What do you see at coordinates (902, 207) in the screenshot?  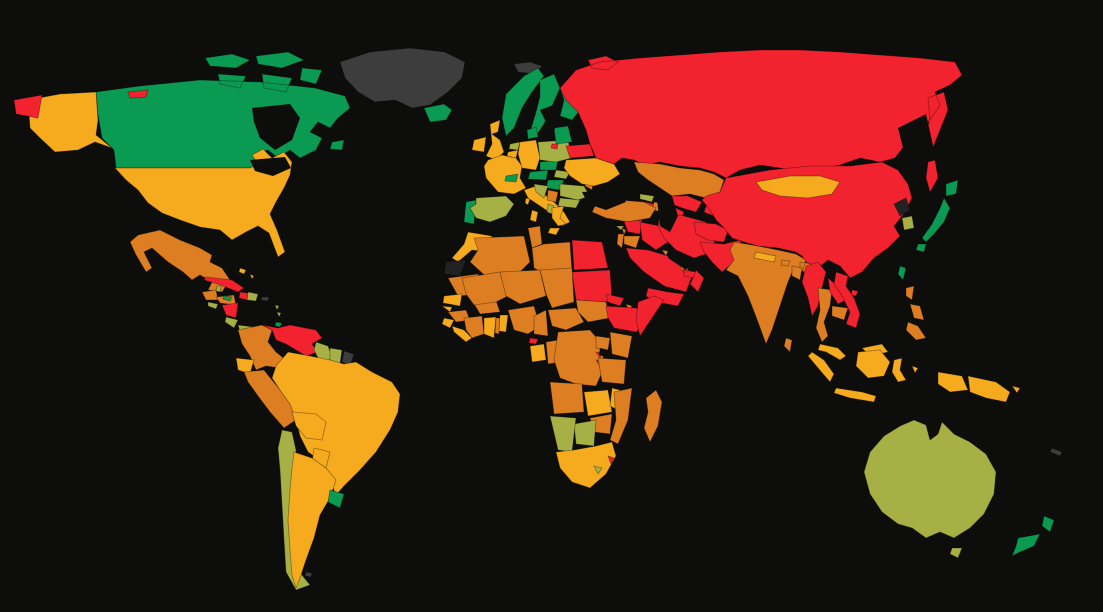 I see `country-north-korea` at bounding box center [902, 207].